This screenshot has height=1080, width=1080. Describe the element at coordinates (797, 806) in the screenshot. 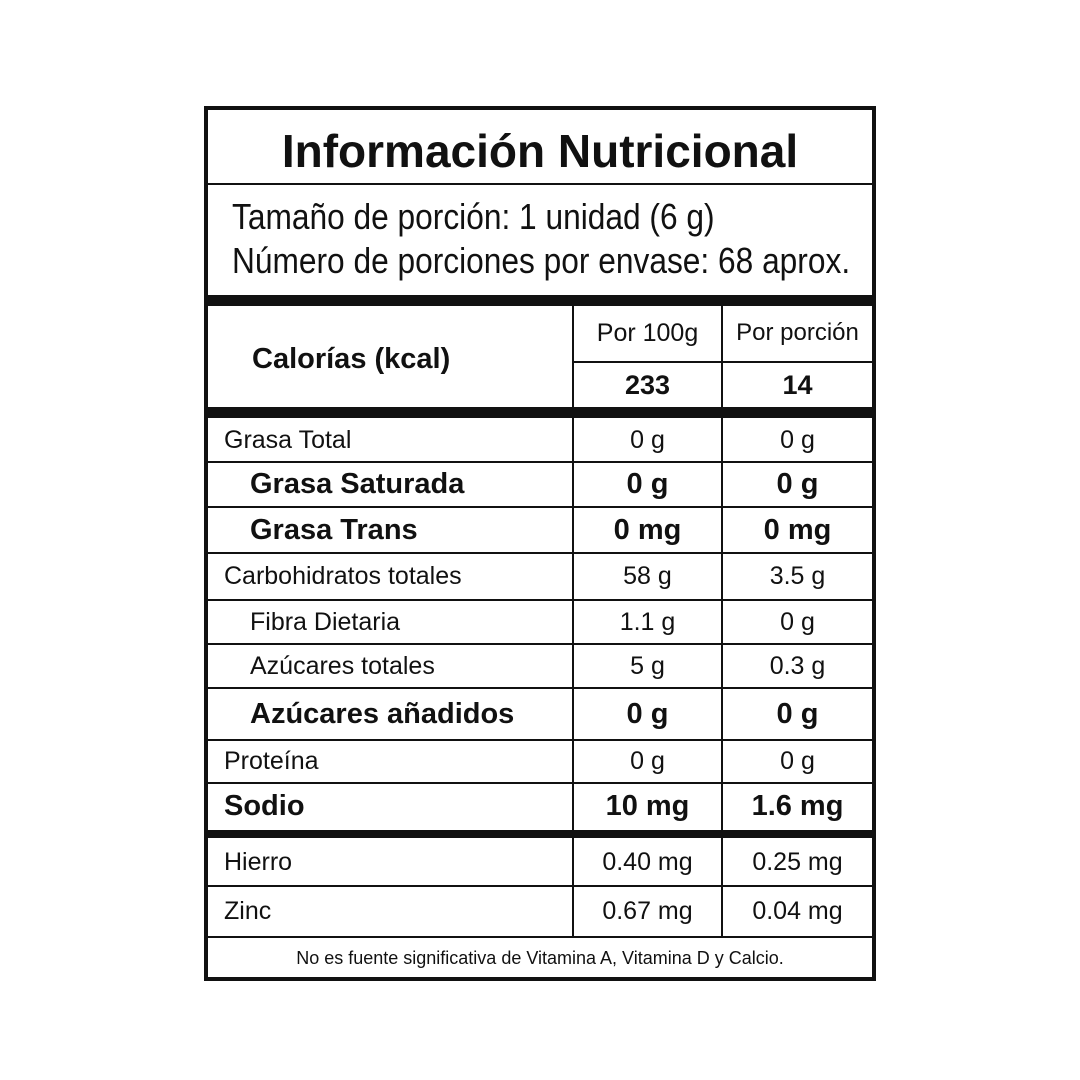

I see `nutrient-per-serving: 1.6 mg` at that location.